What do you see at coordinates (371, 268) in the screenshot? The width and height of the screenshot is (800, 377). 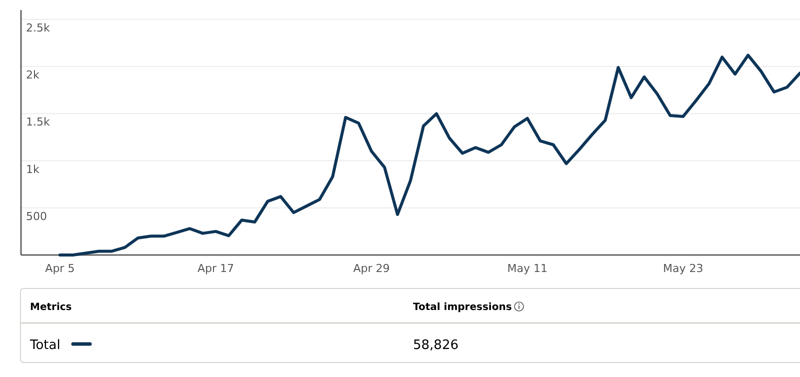 I see `x-tick-label: Apr 29` at bounding box center [371, 268].